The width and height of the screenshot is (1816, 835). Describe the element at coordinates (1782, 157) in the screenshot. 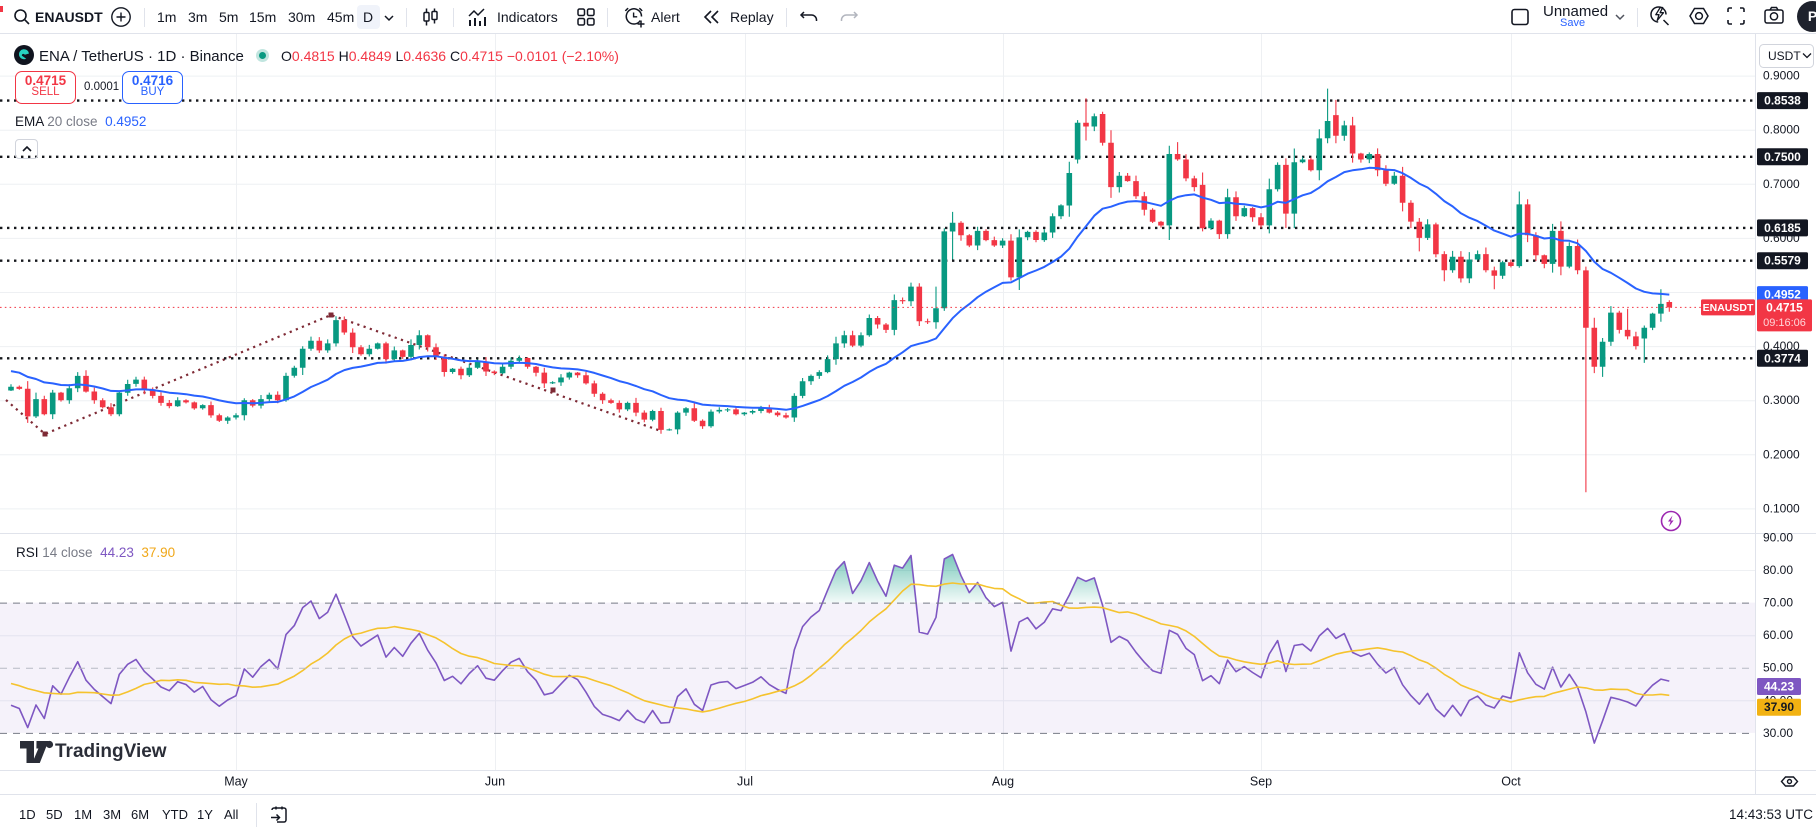

I see `svg-text: 0.7500` at that location.